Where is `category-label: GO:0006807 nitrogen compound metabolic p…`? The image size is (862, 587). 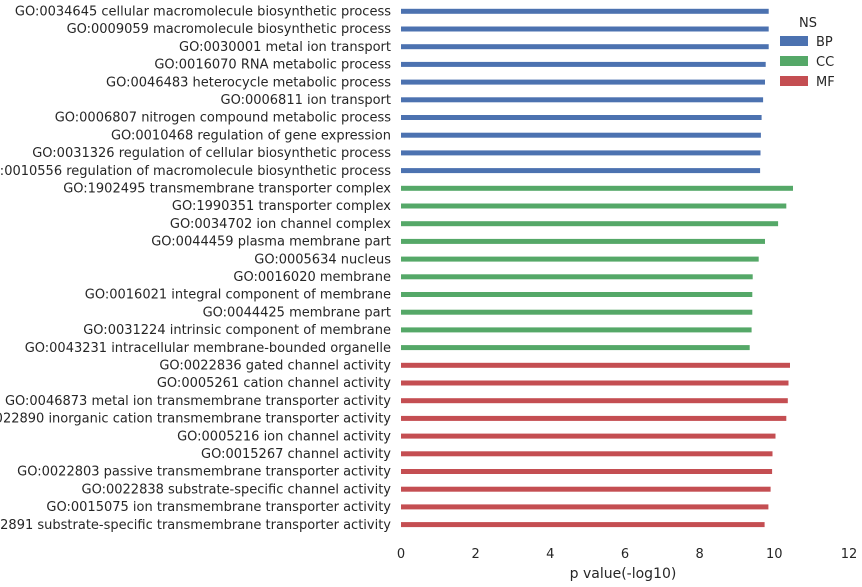
category-label: GO:0006807 nitrogen compound metabolic p… is located at coordinates (223, 118).